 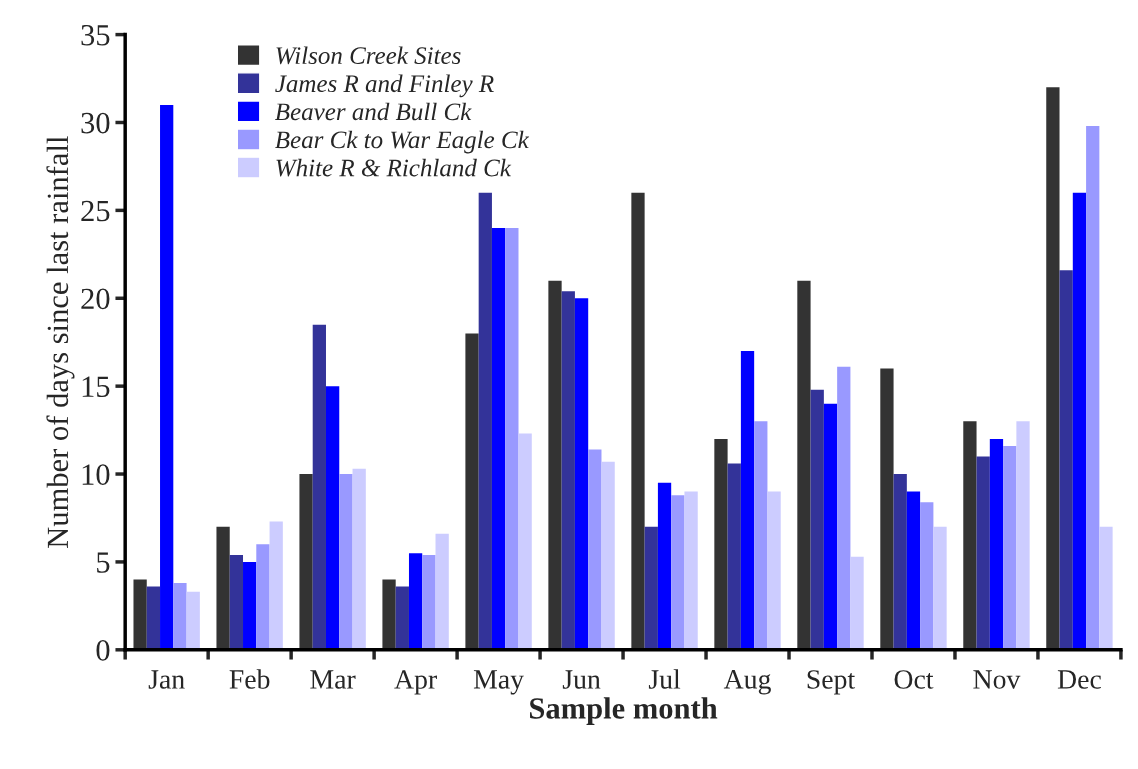 What do you see at coordinates (914, 679) in the screenshot?
I see `x-tick-label: Oct` at bounding box center [914, 679].